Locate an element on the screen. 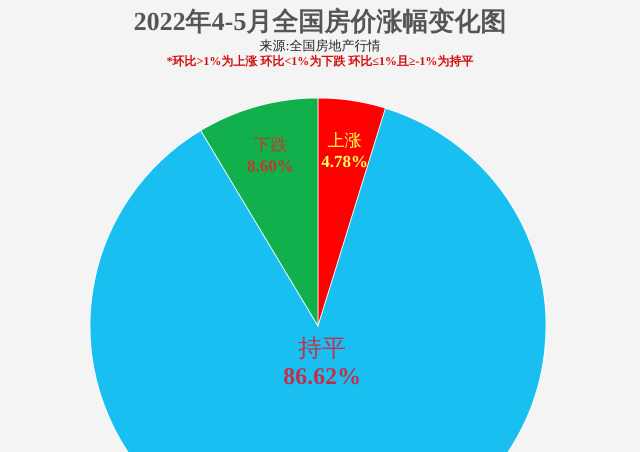  chart-title: 2022年4-5月全国房价涨幅变化图 is located at coordinates (320, 21).